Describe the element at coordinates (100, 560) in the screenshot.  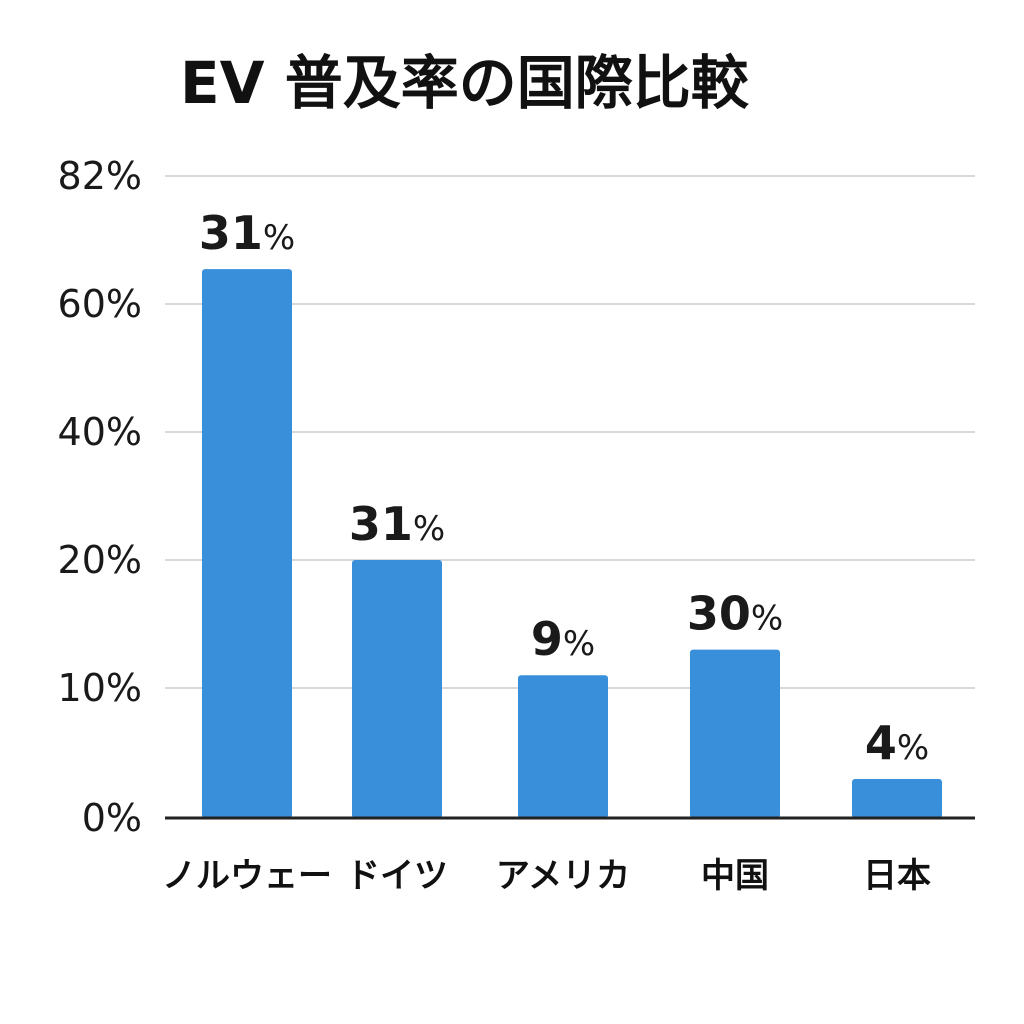
I see `y-tick-label: 20%` at that location.